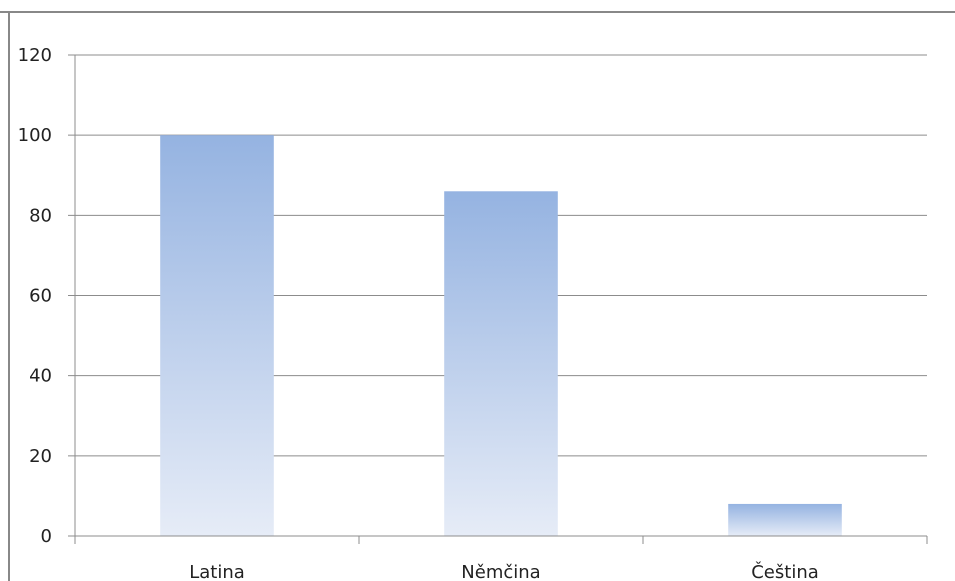  Describe the element at coordinates (35, 55) in the screenshot. I see `y-tick-label: 120` at that location.